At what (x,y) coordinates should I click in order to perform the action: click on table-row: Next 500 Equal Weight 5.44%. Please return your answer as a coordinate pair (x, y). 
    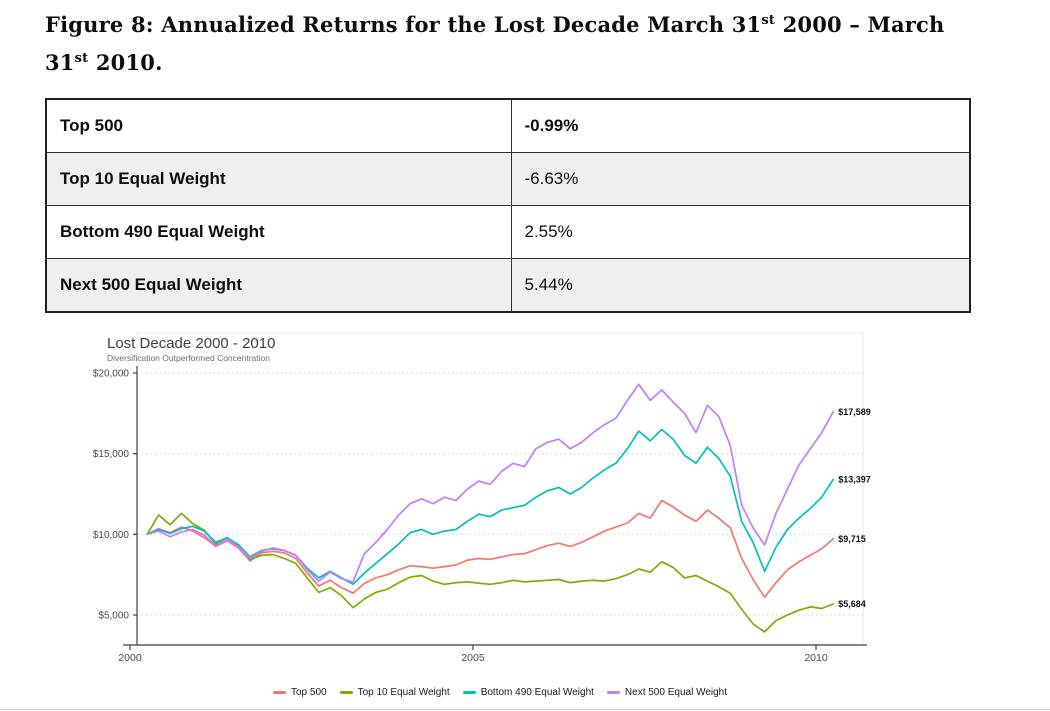
    Looking at the image, I should click on (508, 285).